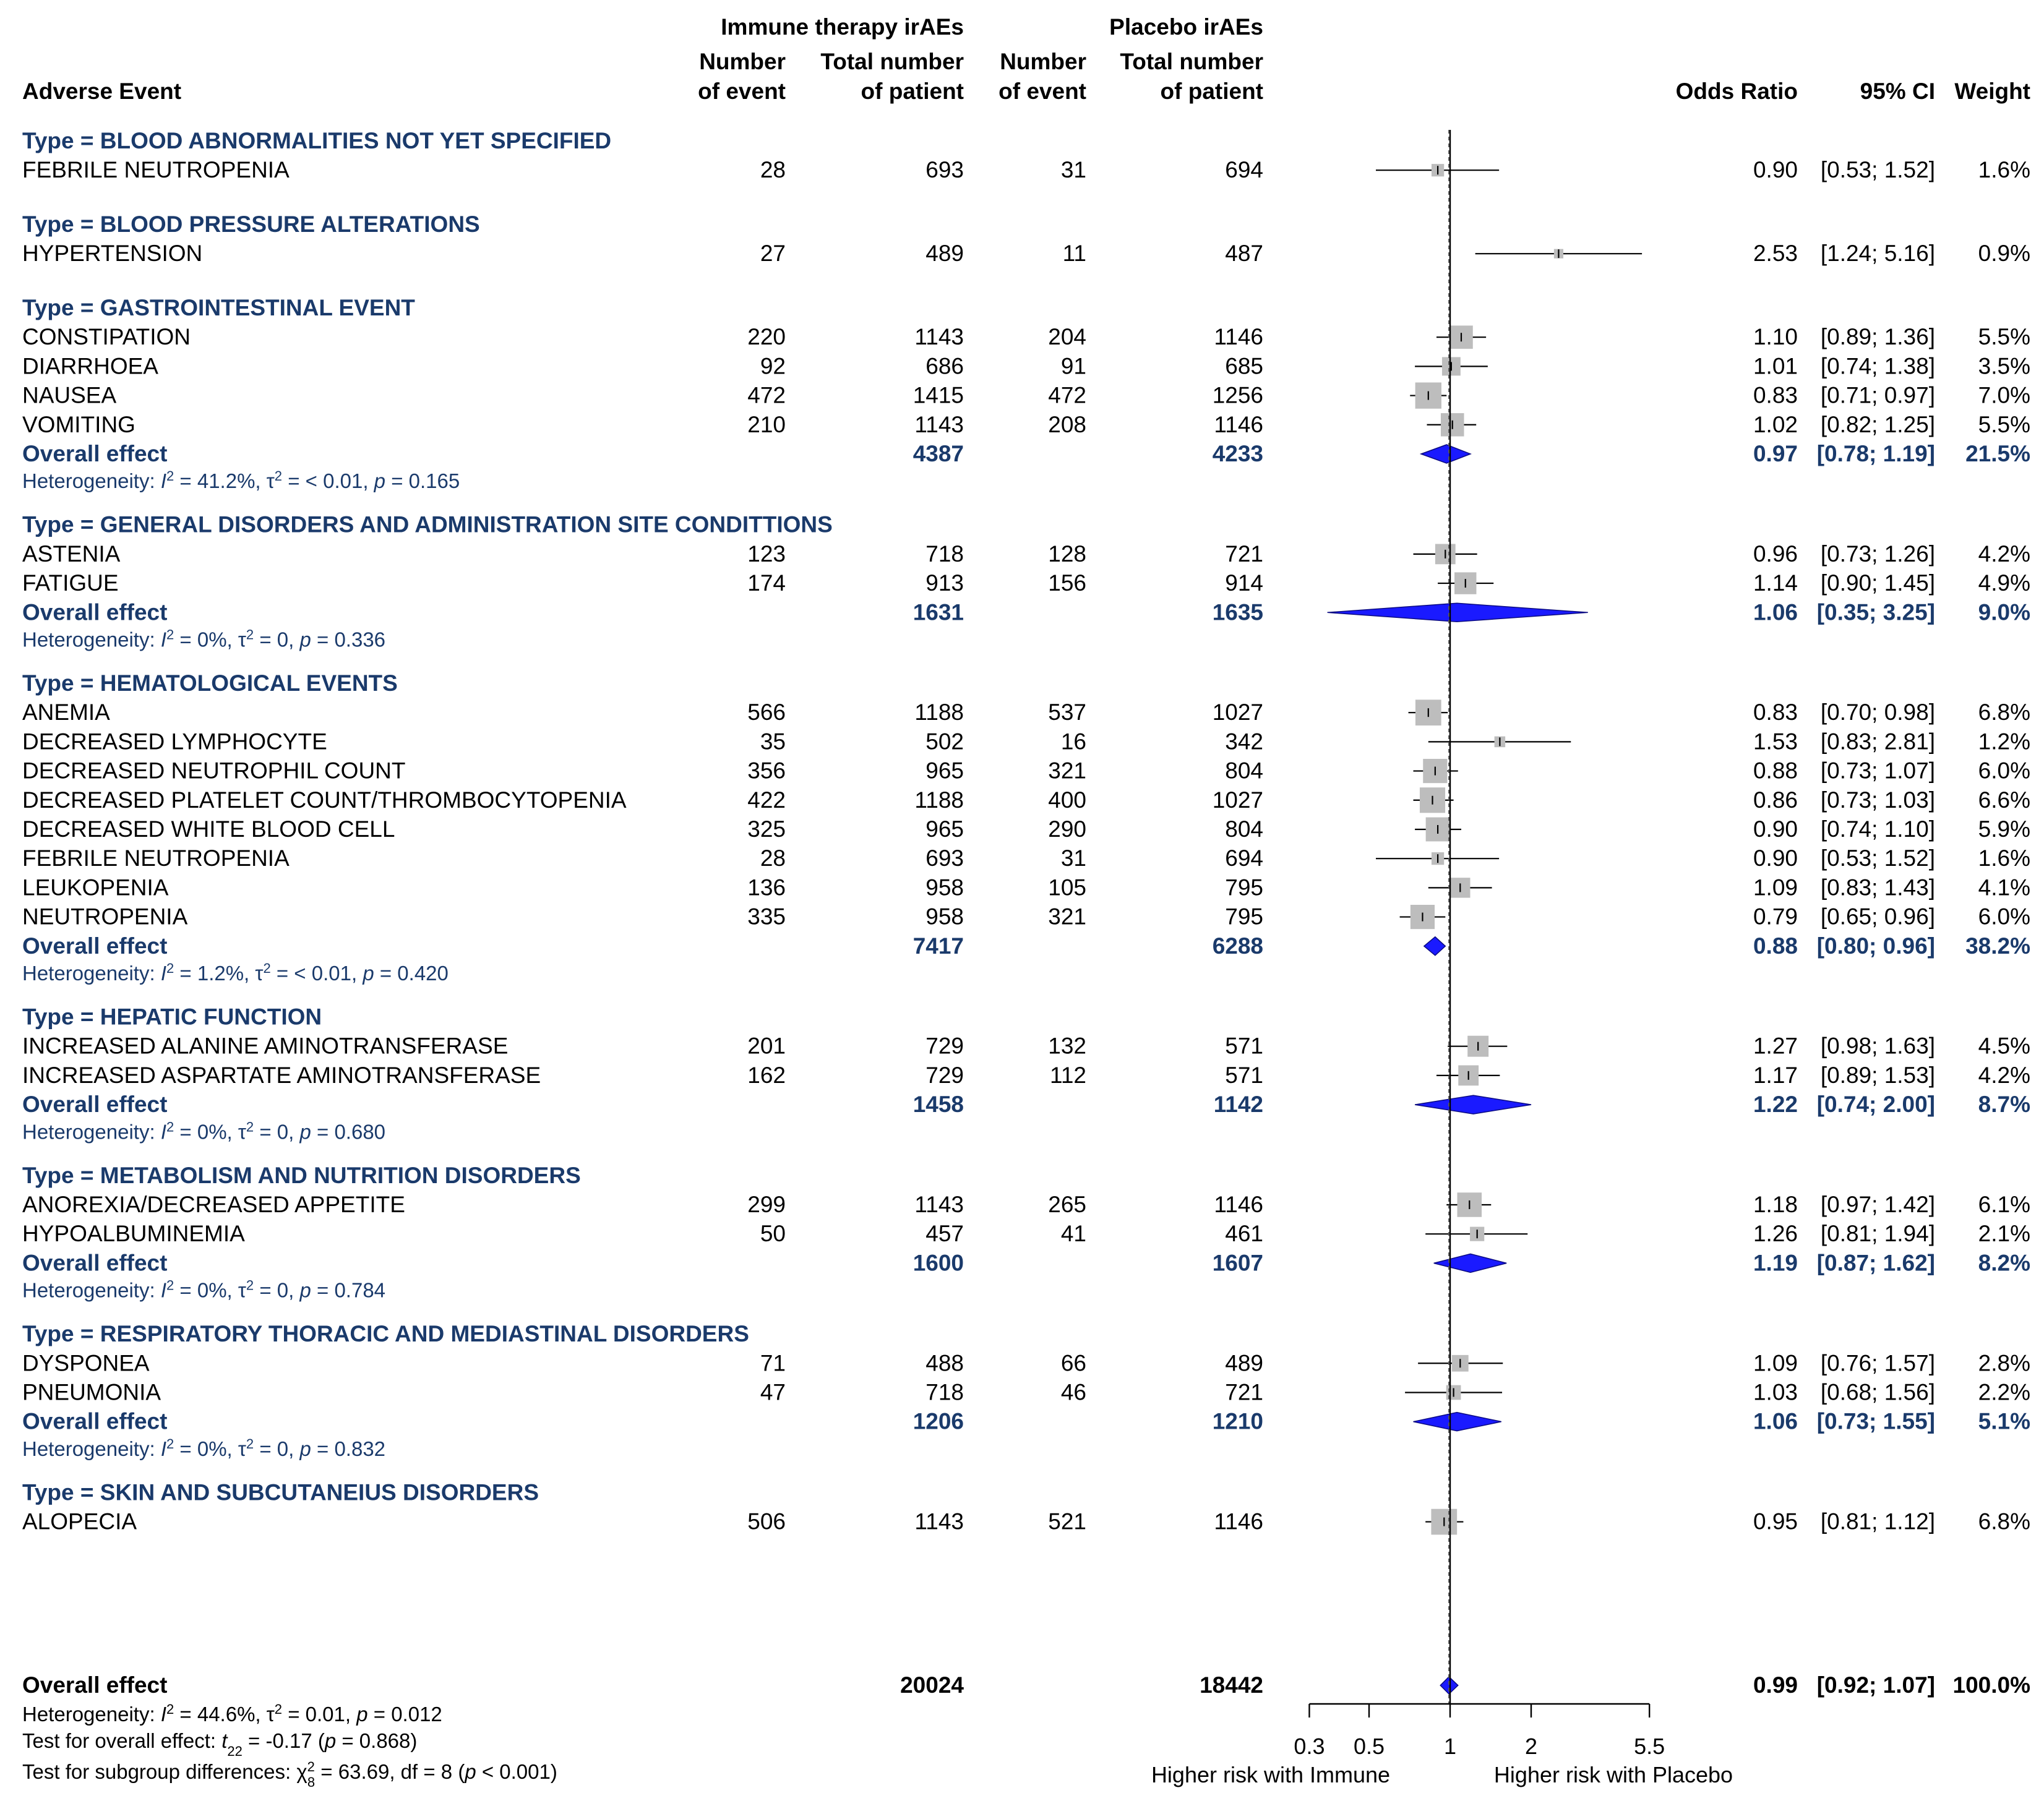 The width and height of the screenshot is (2044, 1801). What do you see at coordinates (2004, 583) in the screenshot?
I see `weight-value: 4.9%` at bounding box center [2004, 583].